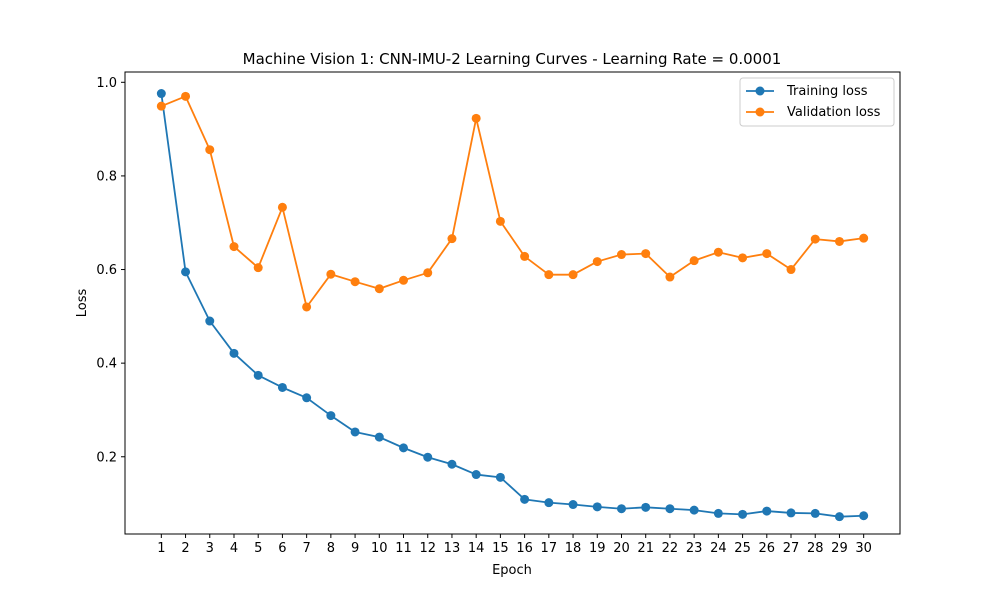 The height and width of the screenshot is (600, 1000). What do you see at coordinates (549, 548) in the screenshot?
I see `x-tick-label: 17` at bounding box center [549, 548].